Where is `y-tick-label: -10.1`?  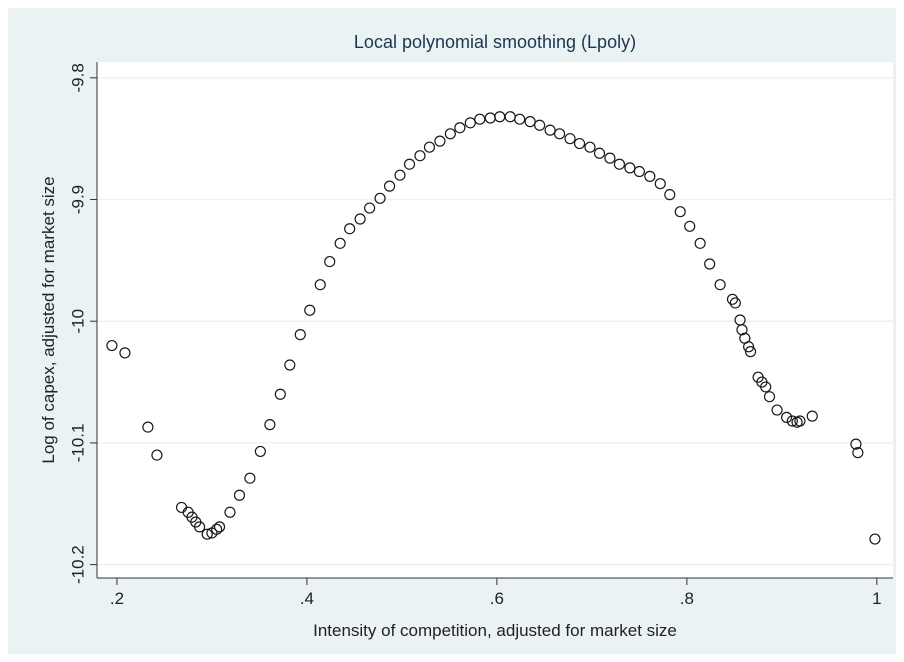
y-tick-label: -10.1 is located at coordinates (77, 443).